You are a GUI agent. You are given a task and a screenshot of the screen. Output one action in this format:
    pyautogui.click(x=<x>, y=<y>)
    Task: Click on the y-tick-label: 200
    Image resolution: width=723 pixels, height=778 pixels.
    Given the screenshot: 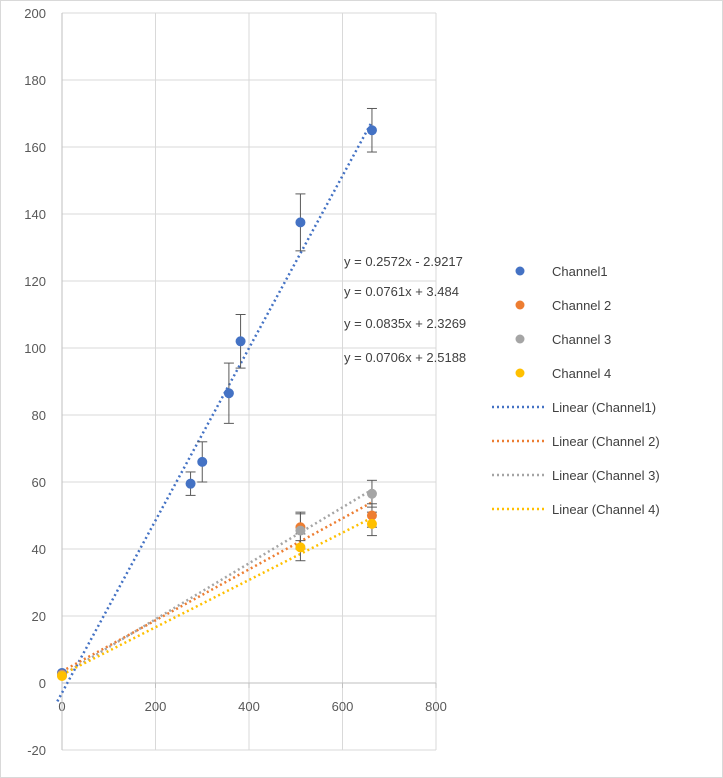 What is the action you would take?
    pyautogui.click(x=35, y=13)
    